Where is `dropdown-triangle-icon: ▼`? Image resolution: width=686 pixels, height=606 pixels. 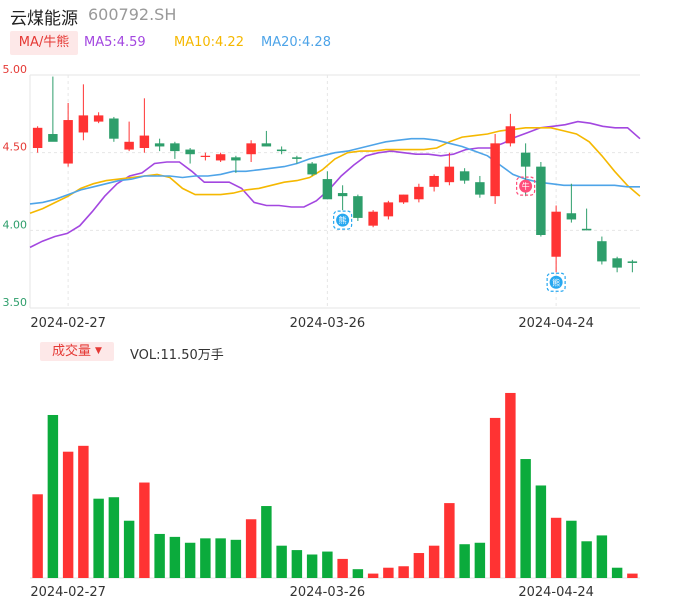 dropdown-triangle-icon: ▼ is located at coordinates (98, 351).